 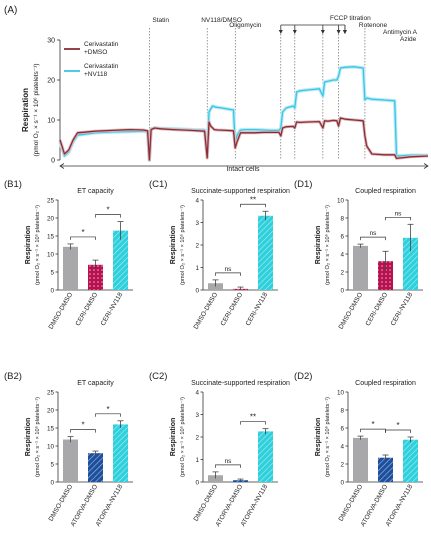 I want to click on legend-text: Cerivastatin, so click(x=101, y=44).